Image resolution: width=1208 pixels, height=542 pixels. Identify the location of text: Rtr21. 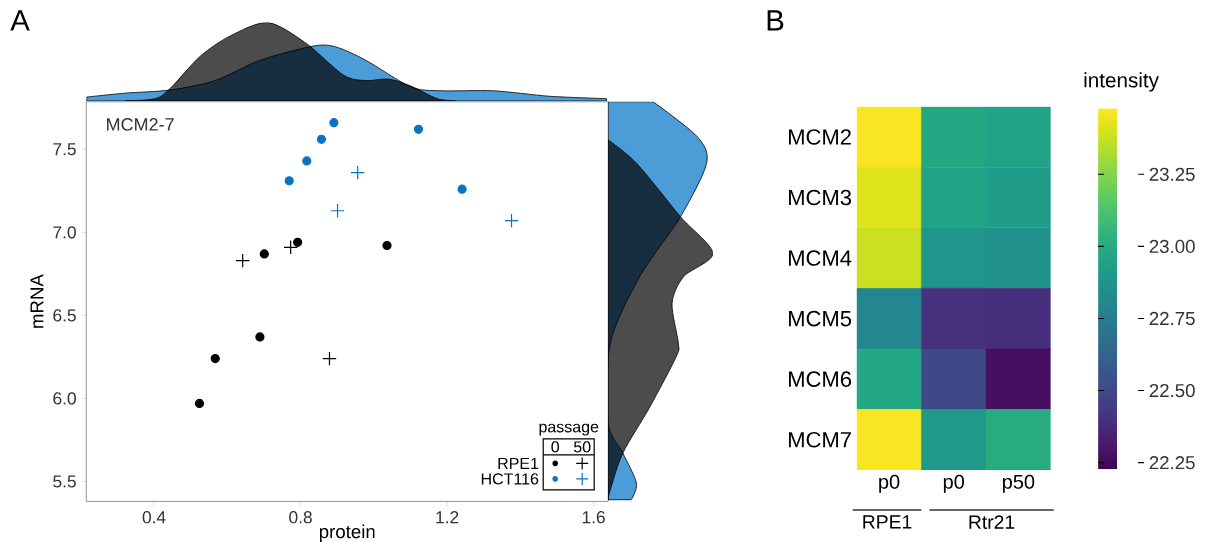
(992, 522).